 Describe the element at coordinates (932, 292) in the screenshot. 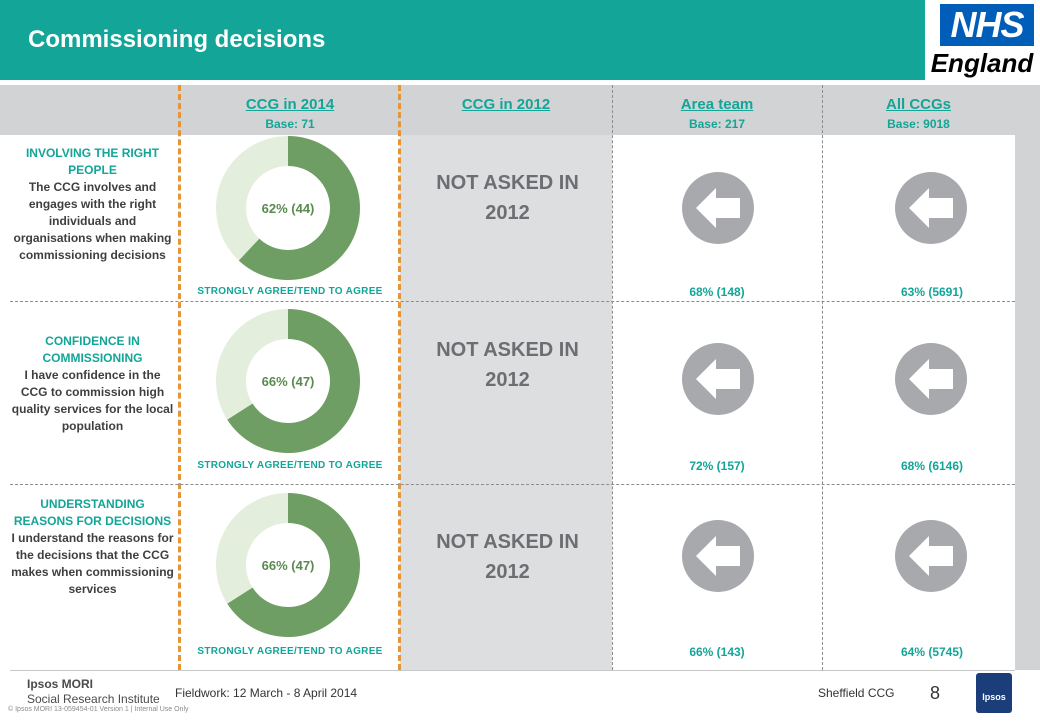

I see `all-ccgs-value: 63% (5691)` at that location.